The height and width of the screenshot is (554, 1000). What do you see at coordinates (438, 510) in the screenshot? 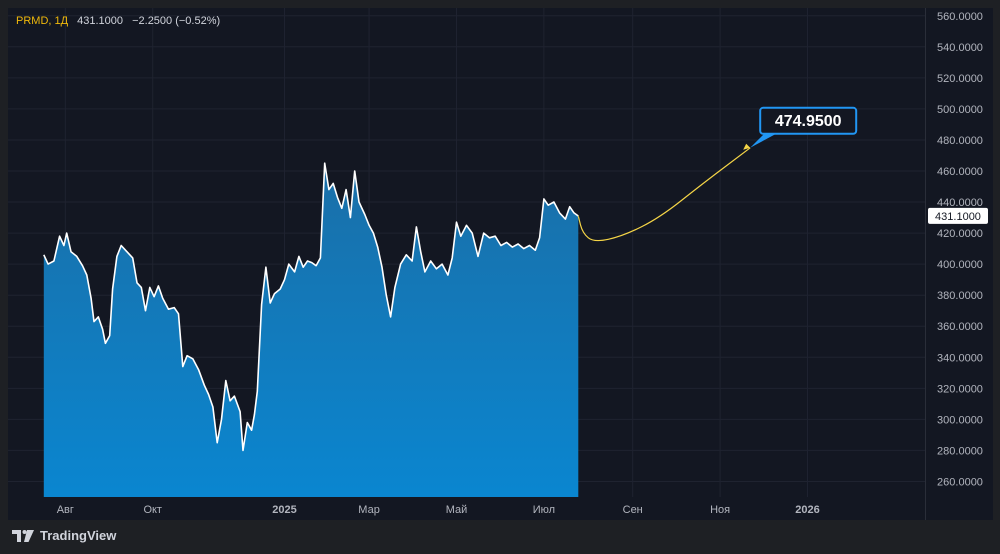
I see `x-axis-ticks: Авг Окт 2025 Мар Май Июл Сен Ноя 2026` at bounding box center [438, 510].